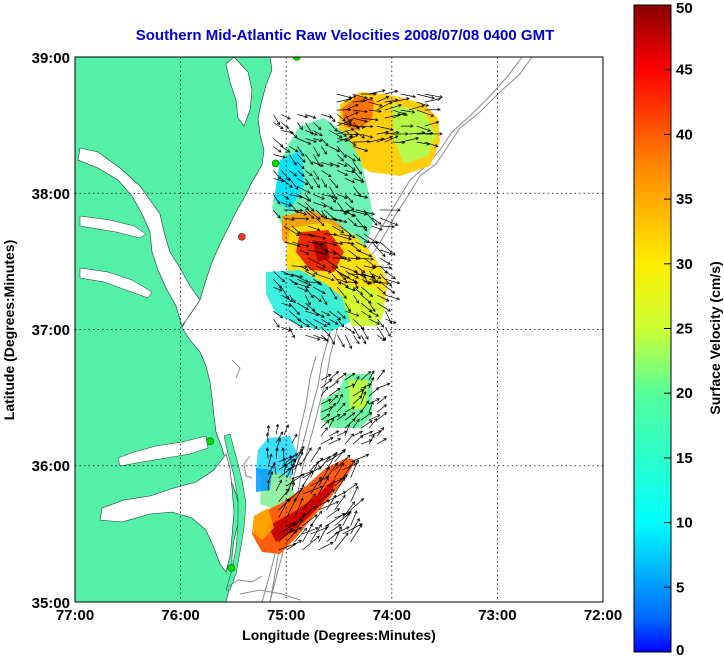  What do you see at coordinates (51, 466) in the screenshot?
I see `y-tick-label: 36:00` at bounding box center [51, 466].